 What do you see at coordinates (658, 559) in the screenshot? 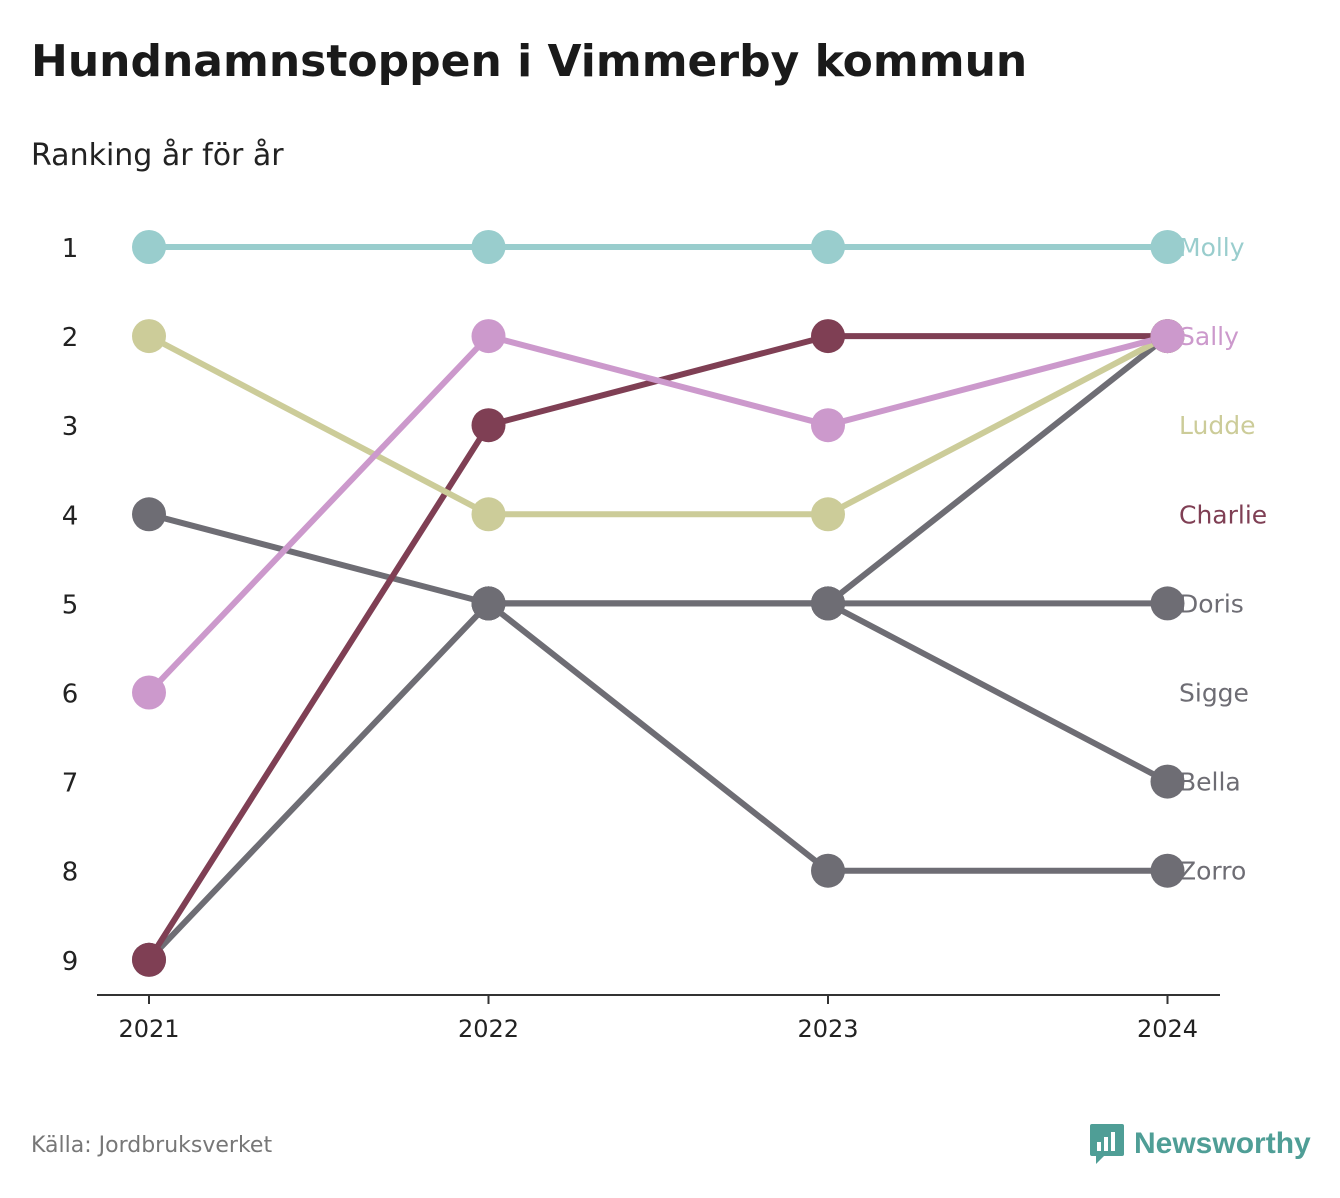
I see `series-line-doris` at bounding box center [658, 559].